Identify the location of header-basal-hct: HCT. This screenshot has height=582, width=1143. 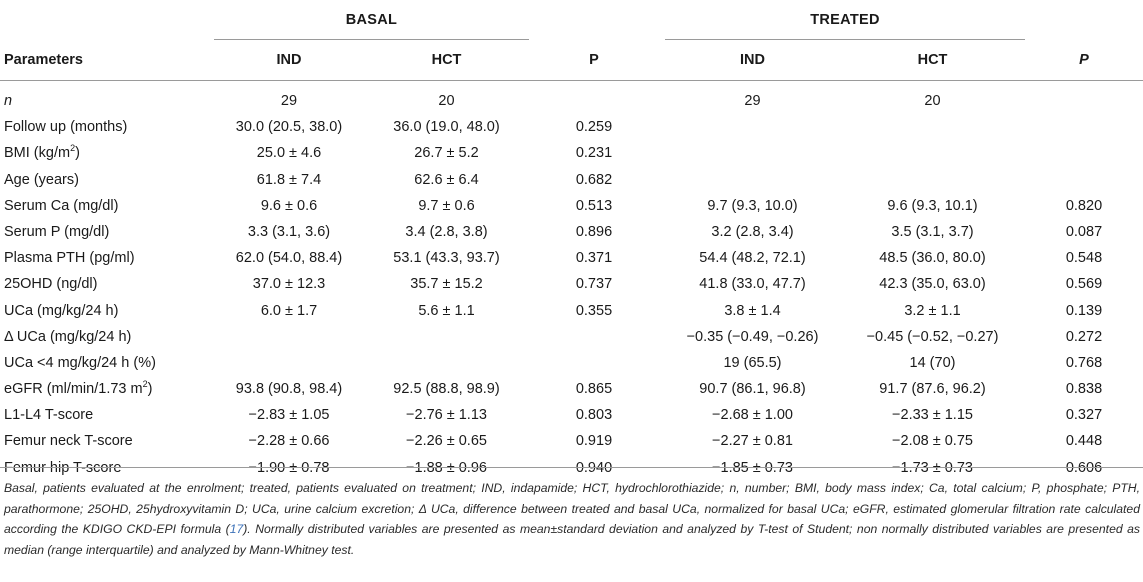
(446, 60).